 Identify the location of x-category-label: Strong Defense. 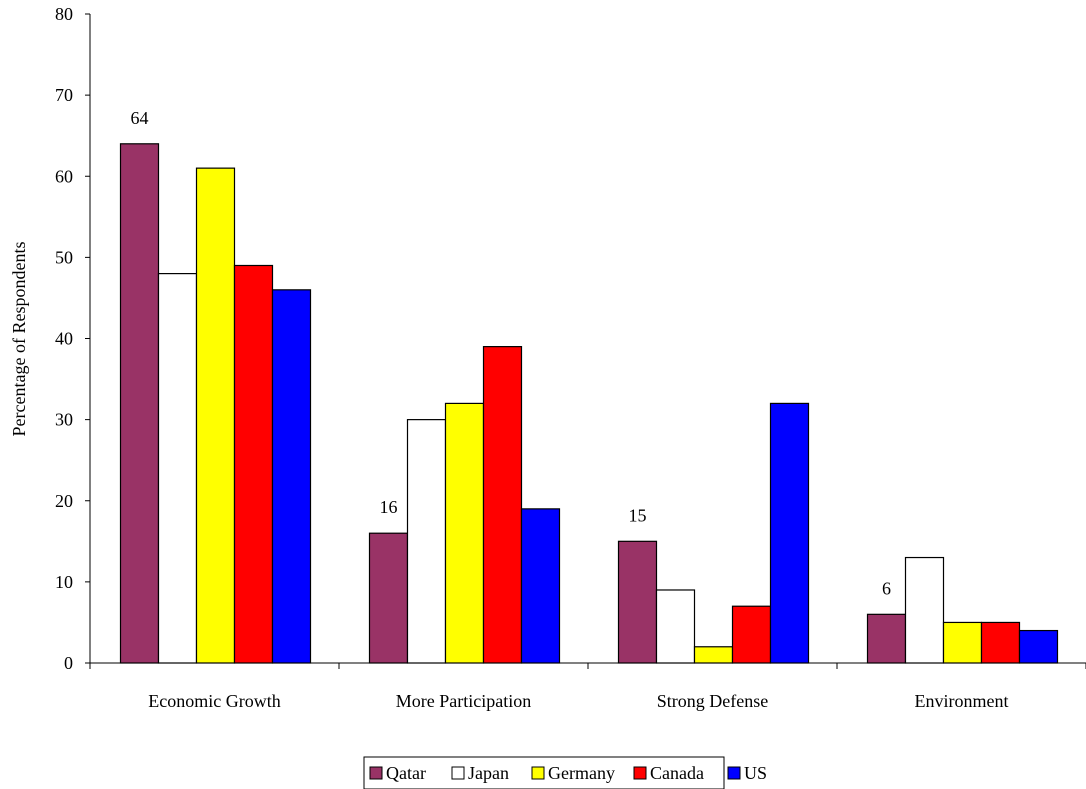
(712, 701).